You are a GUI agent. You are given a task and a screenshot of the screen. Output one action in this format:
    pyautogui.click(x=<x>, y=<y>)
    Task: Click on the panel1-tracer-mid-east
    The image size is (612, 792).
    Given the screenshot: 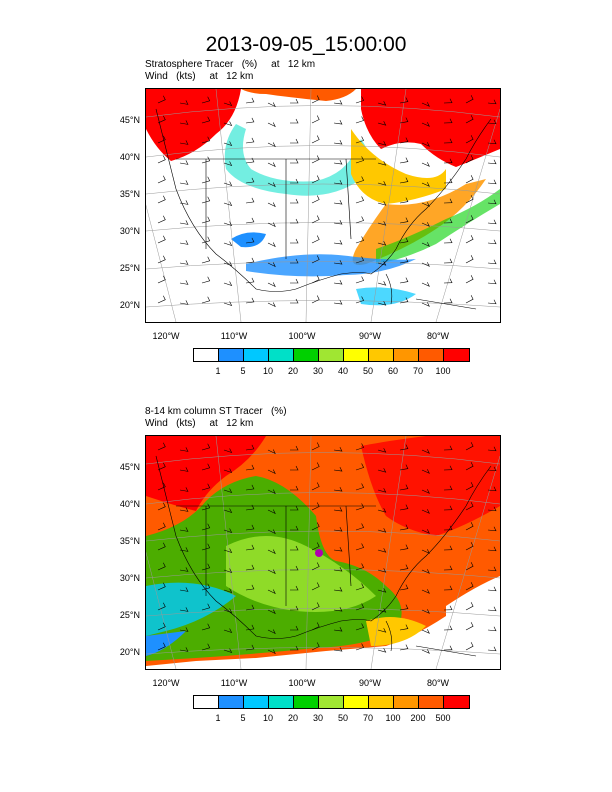 What is the action you would take?
    pyautogui.click(x=398, y=166)
    